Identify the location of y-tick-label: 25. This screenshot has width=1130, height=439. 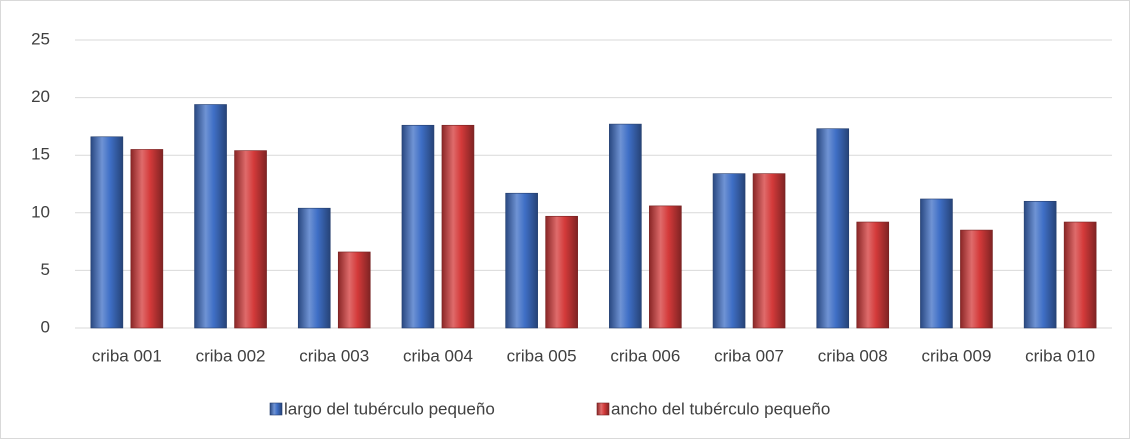
(40, 38).